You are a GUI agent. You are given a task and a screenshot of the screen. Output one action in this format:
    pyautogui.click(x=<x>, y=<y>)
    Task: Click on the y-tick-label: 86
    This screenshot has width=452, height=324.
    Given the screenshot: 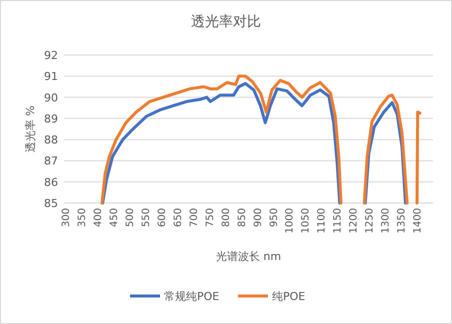 What is the action you would take?
    pyautogui.click(x=51, y=182)
    